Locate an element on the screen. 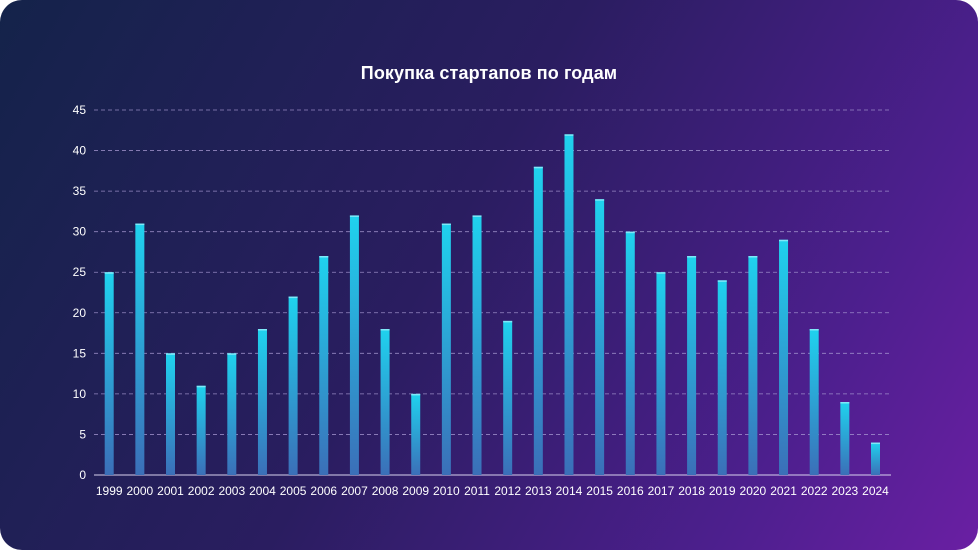 The width and height of the screenshot is (978, 550). bar-2015 is located at coordinates (600, 337).